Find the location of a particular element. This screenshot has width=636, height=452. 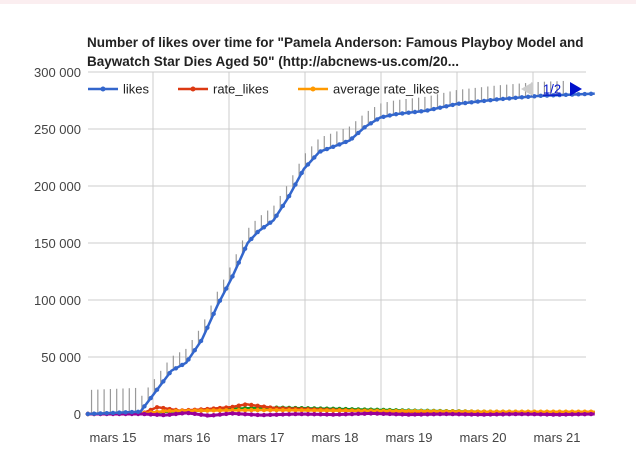

x-tick-label: mars 18 is located at coordinates (335, 437).